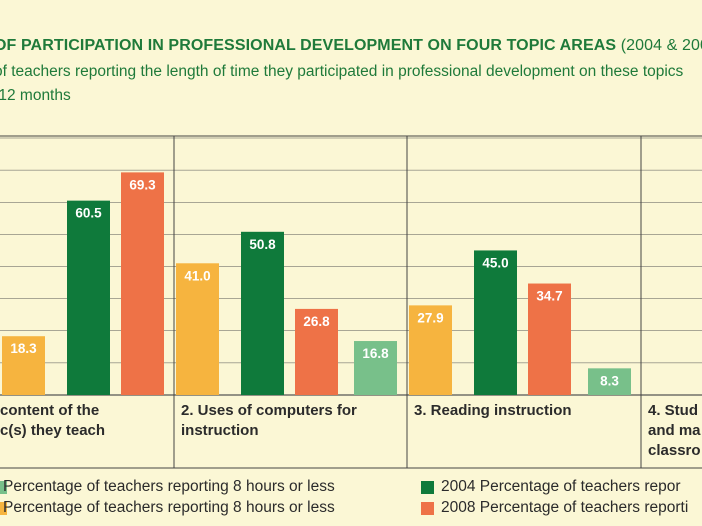  What do you see at coordinates (673, 410) in the screenshot?
I see `category-label: 4. Stud` at bounding box center [673, 410].